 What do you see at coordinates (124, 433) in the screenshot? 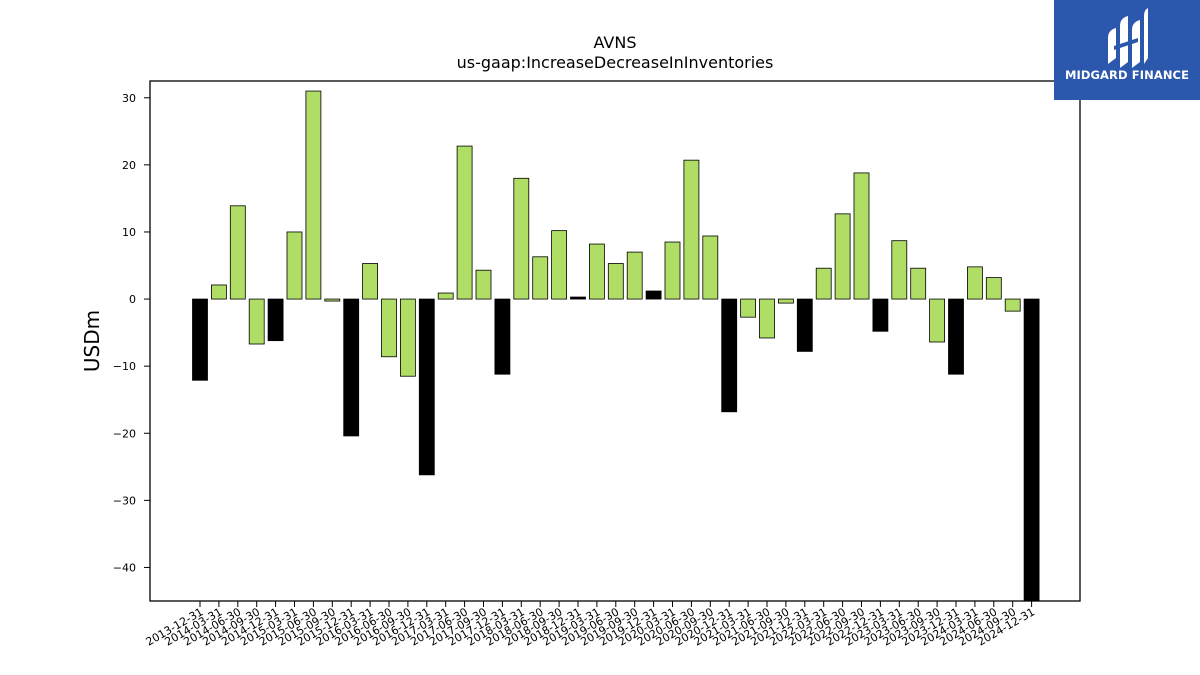
I see `y-tick-label: −20` at bounding box center [124, 433].